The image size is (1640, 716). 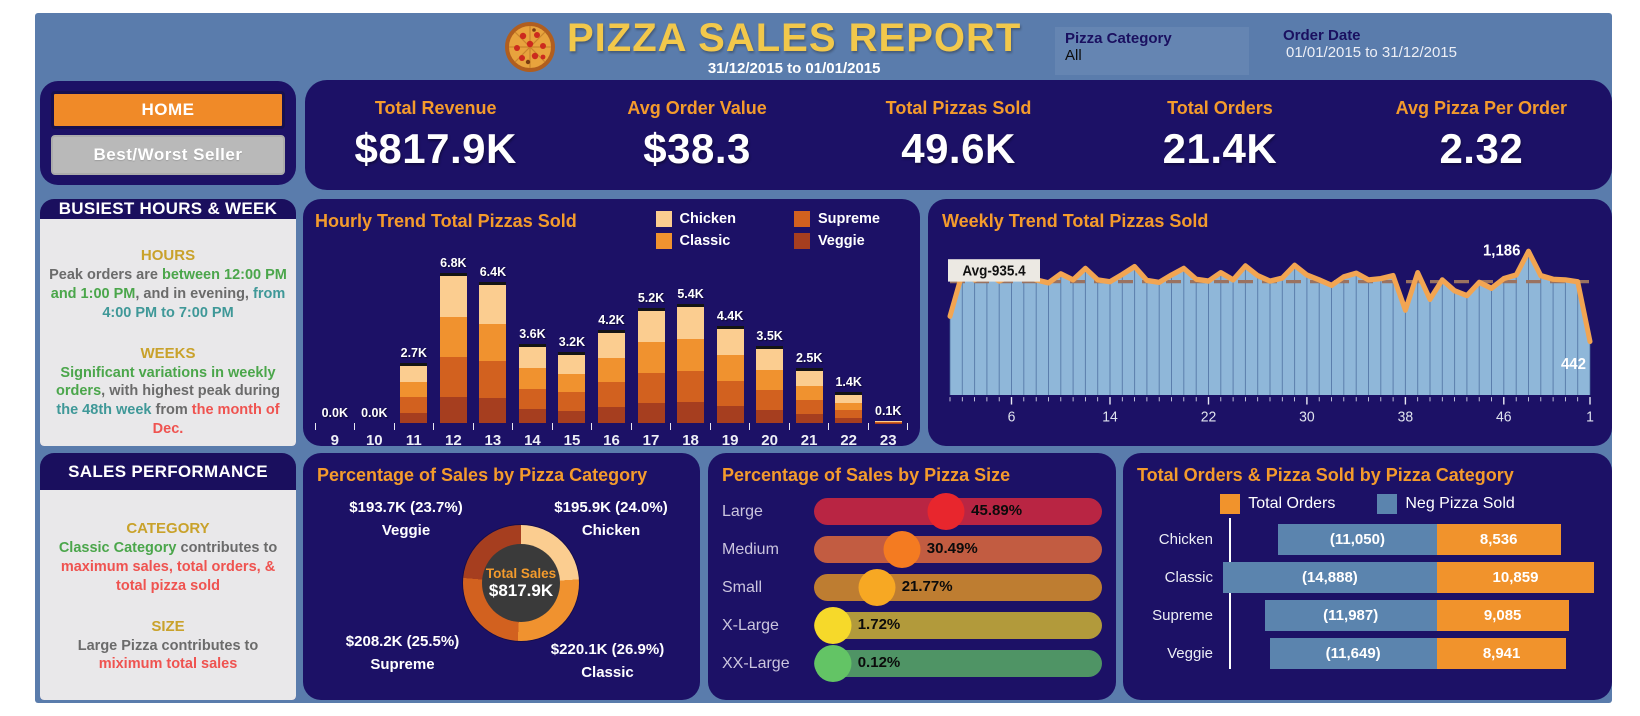 What do you see at coordinates (1073, 55) in the screenshot?
I see `pizza-category-filter-value: All` at bounding box center [1073, 55].